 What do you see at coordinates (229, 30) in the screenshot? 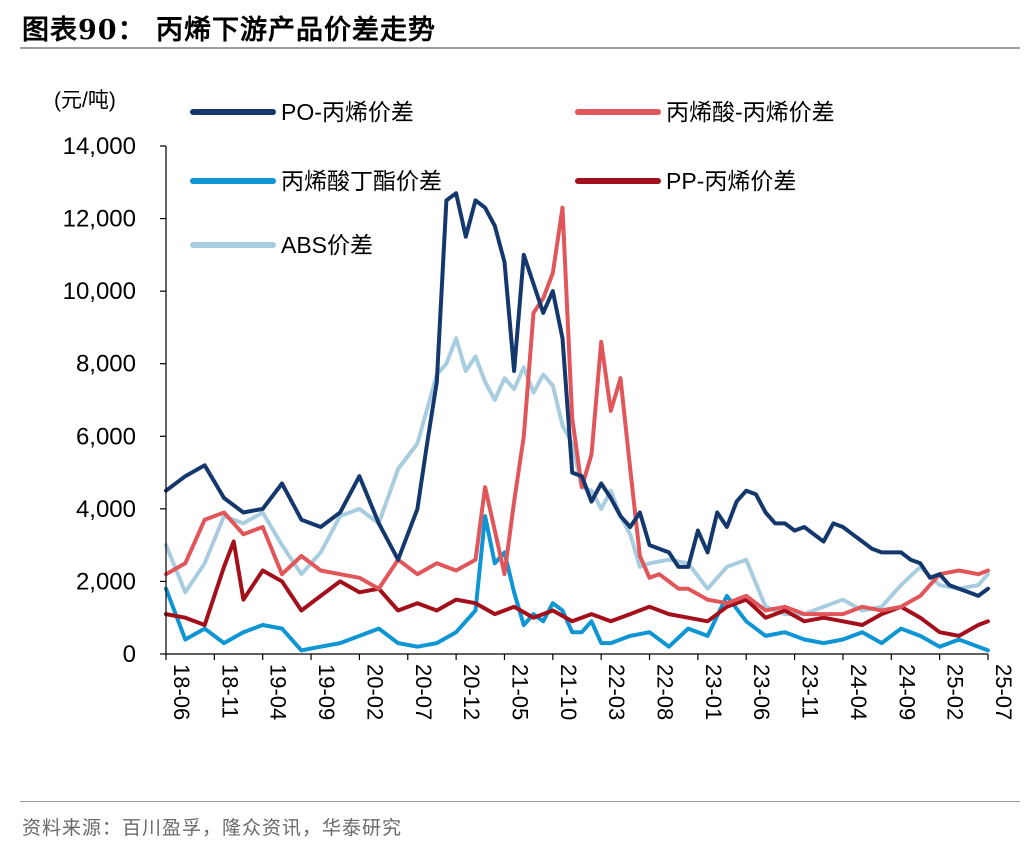
I see `page-title: 图表90： 丙烯下游产品价差走势` at bounding box center [229, 30].